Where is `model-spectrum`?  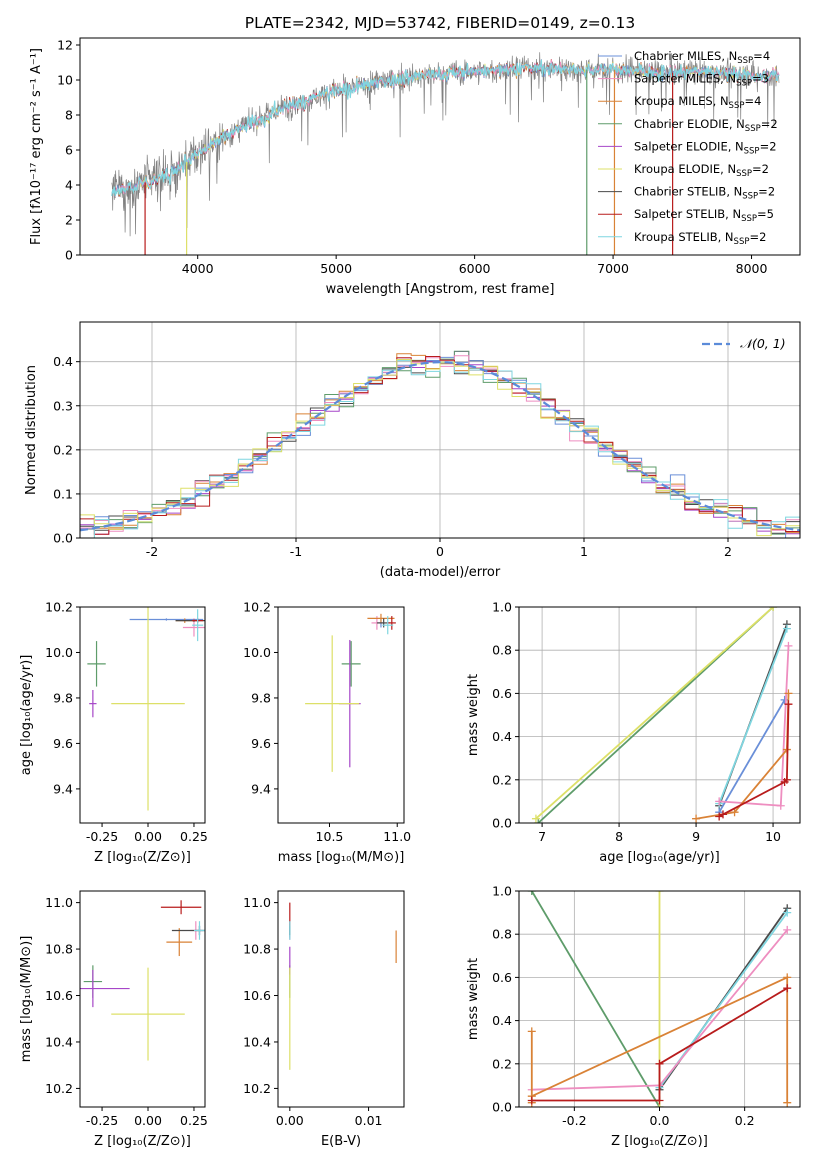 model-spectrum is located at coordinates (445, 128).